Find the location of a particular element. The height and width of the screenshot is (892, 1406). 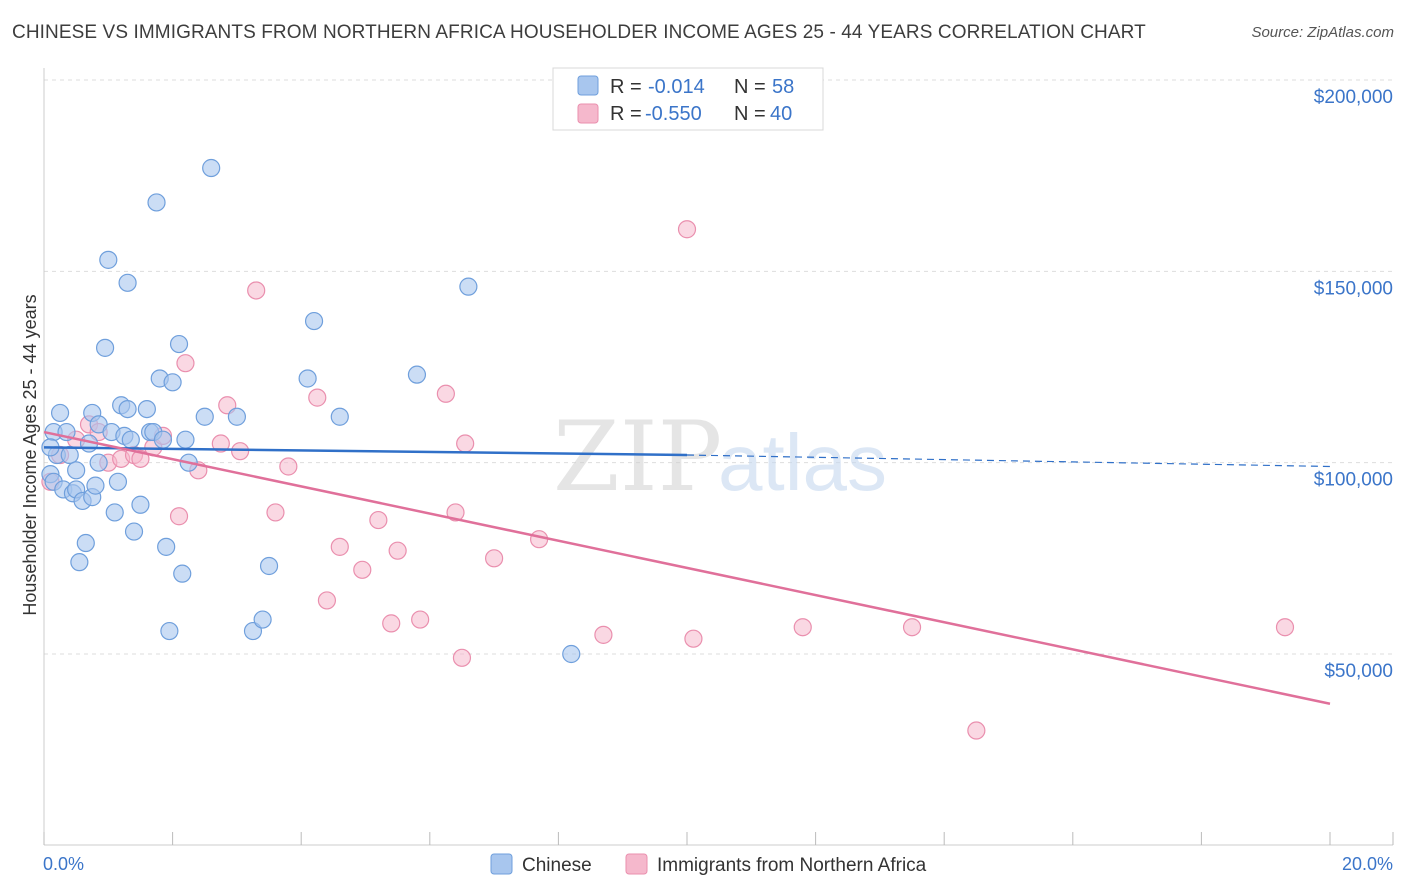

chart-source: Source: ZipAtlas.com is located at coordinates (1322, 32).